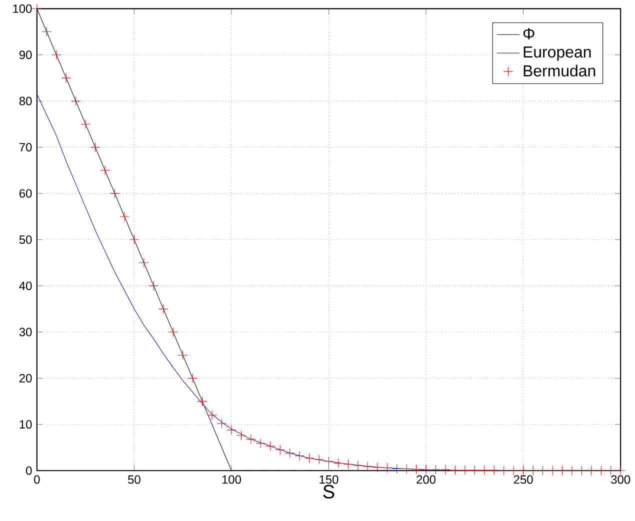 The width and height of the screenshot is (635, 521). What do you see at coordinates (231, 479) in the screenshot?
I see `x-tick-label: 100` at bounding box center [231, 479].